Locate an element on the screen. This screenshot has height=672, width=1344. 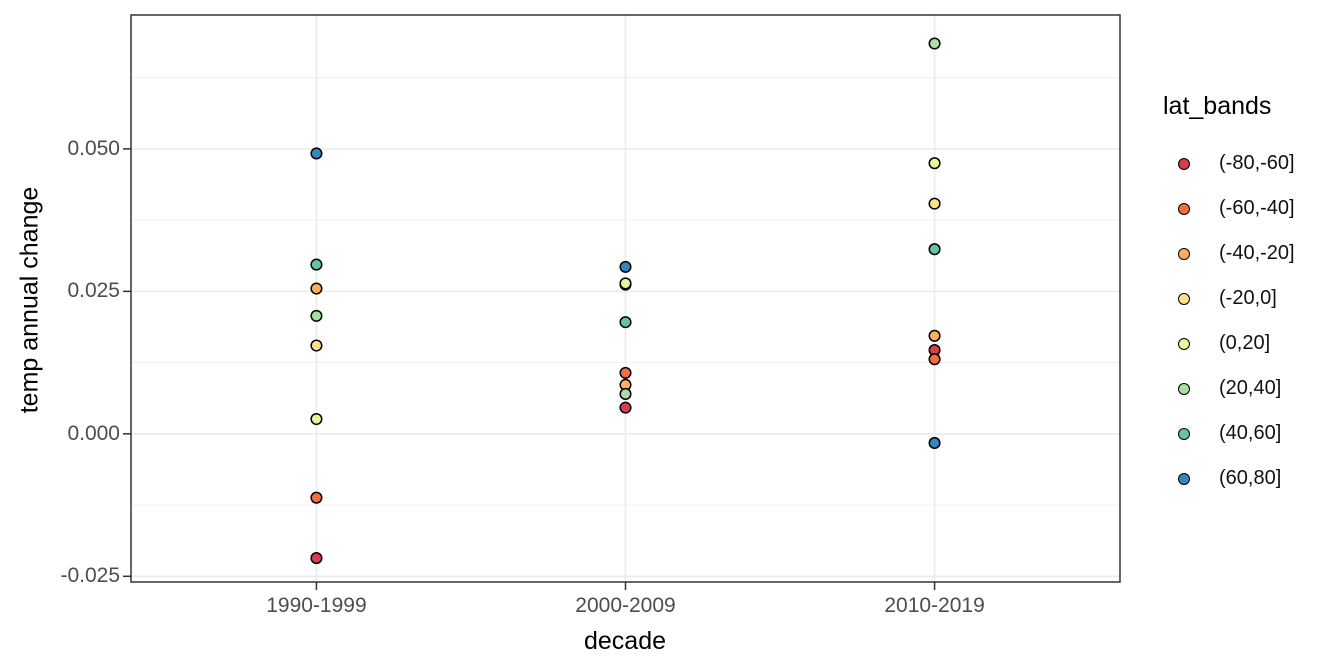
legend-item-label: (-40,-20] is located at coordinates (1257, 253).